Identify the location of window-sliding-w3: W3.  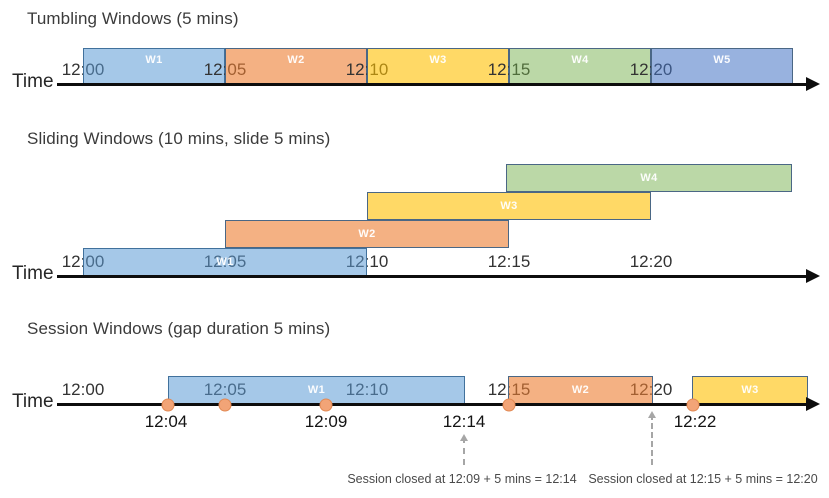
(509, 206).